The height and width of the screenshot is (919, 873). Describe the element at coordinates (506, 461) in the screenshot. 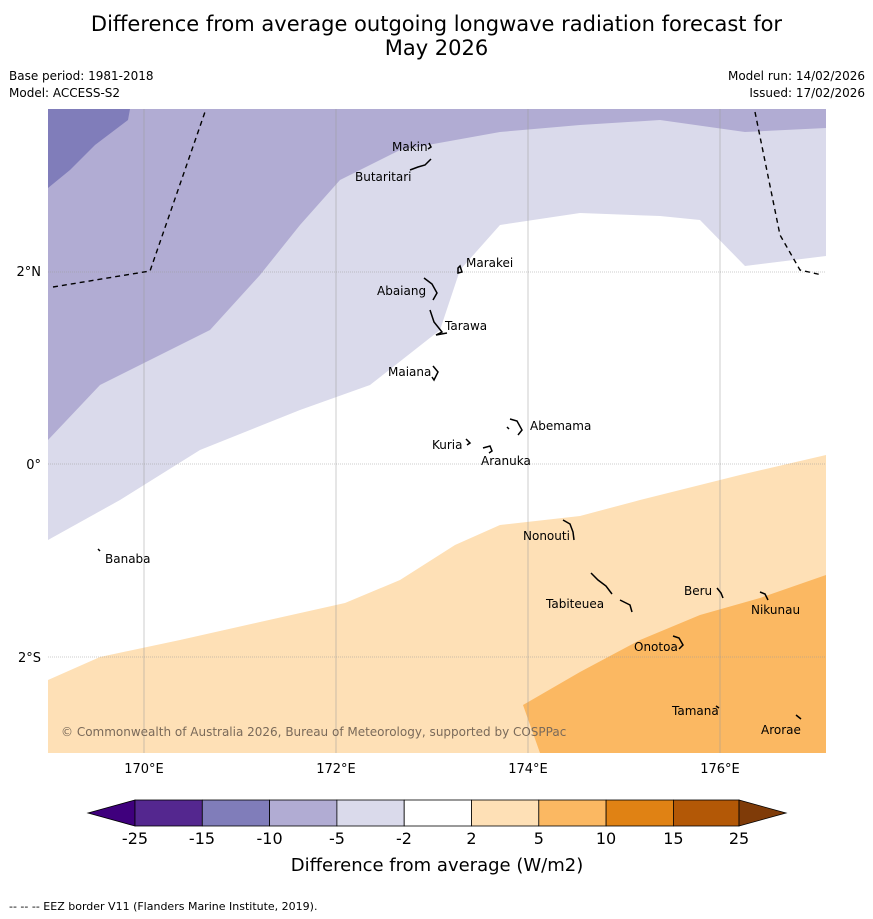

I see `label-aranuka: Aranuka` at that location.